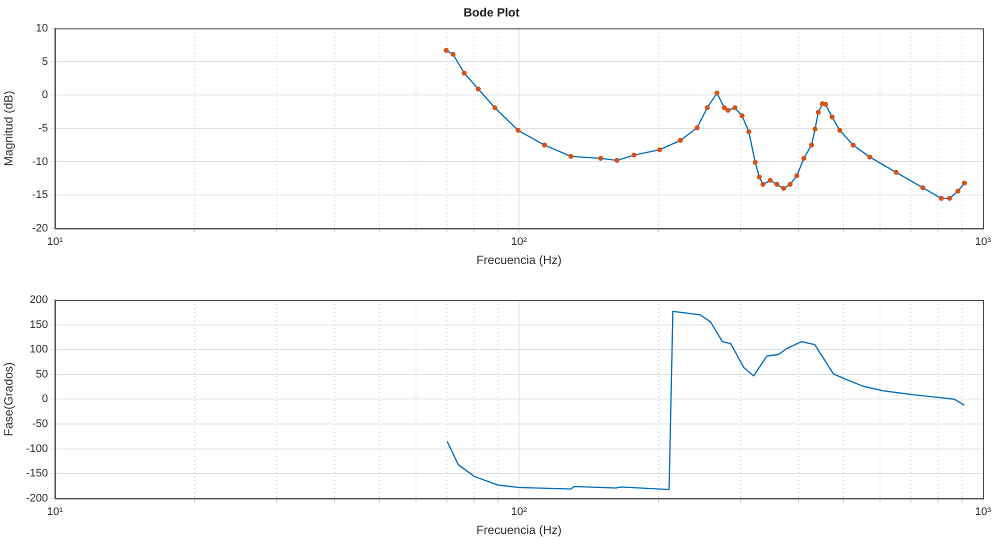 The image size is (999, 540). I want to click on y-tick-label: -20, so click(40, 228).